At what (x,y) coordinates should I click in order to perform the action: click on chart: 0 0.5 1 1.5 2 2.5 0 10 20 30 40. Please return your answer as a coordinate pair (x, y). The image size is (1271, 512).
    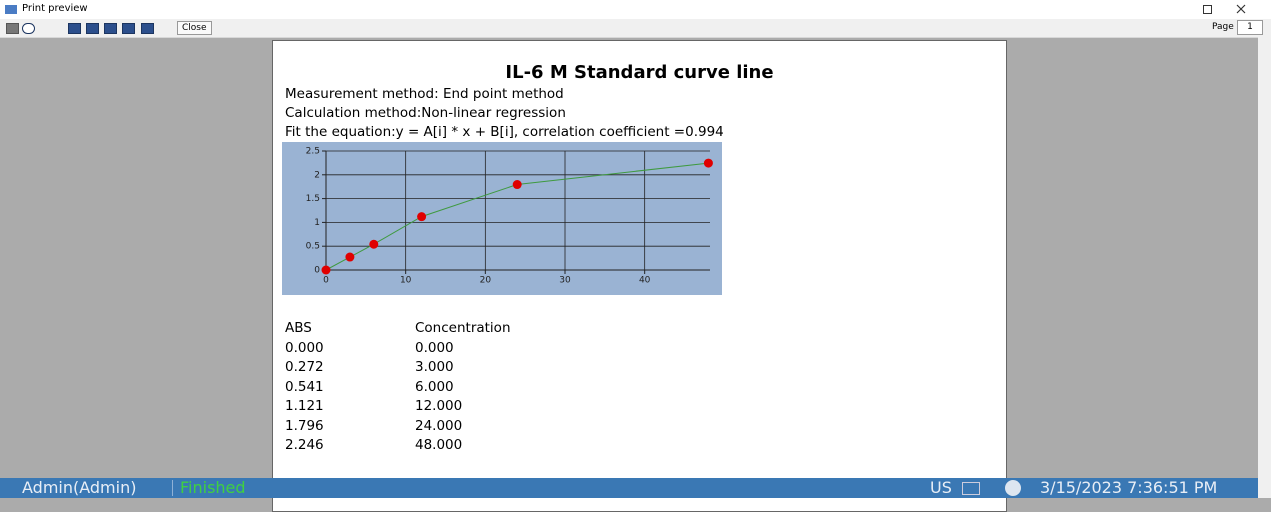
    Looking at the image, I should click on (502, 218).